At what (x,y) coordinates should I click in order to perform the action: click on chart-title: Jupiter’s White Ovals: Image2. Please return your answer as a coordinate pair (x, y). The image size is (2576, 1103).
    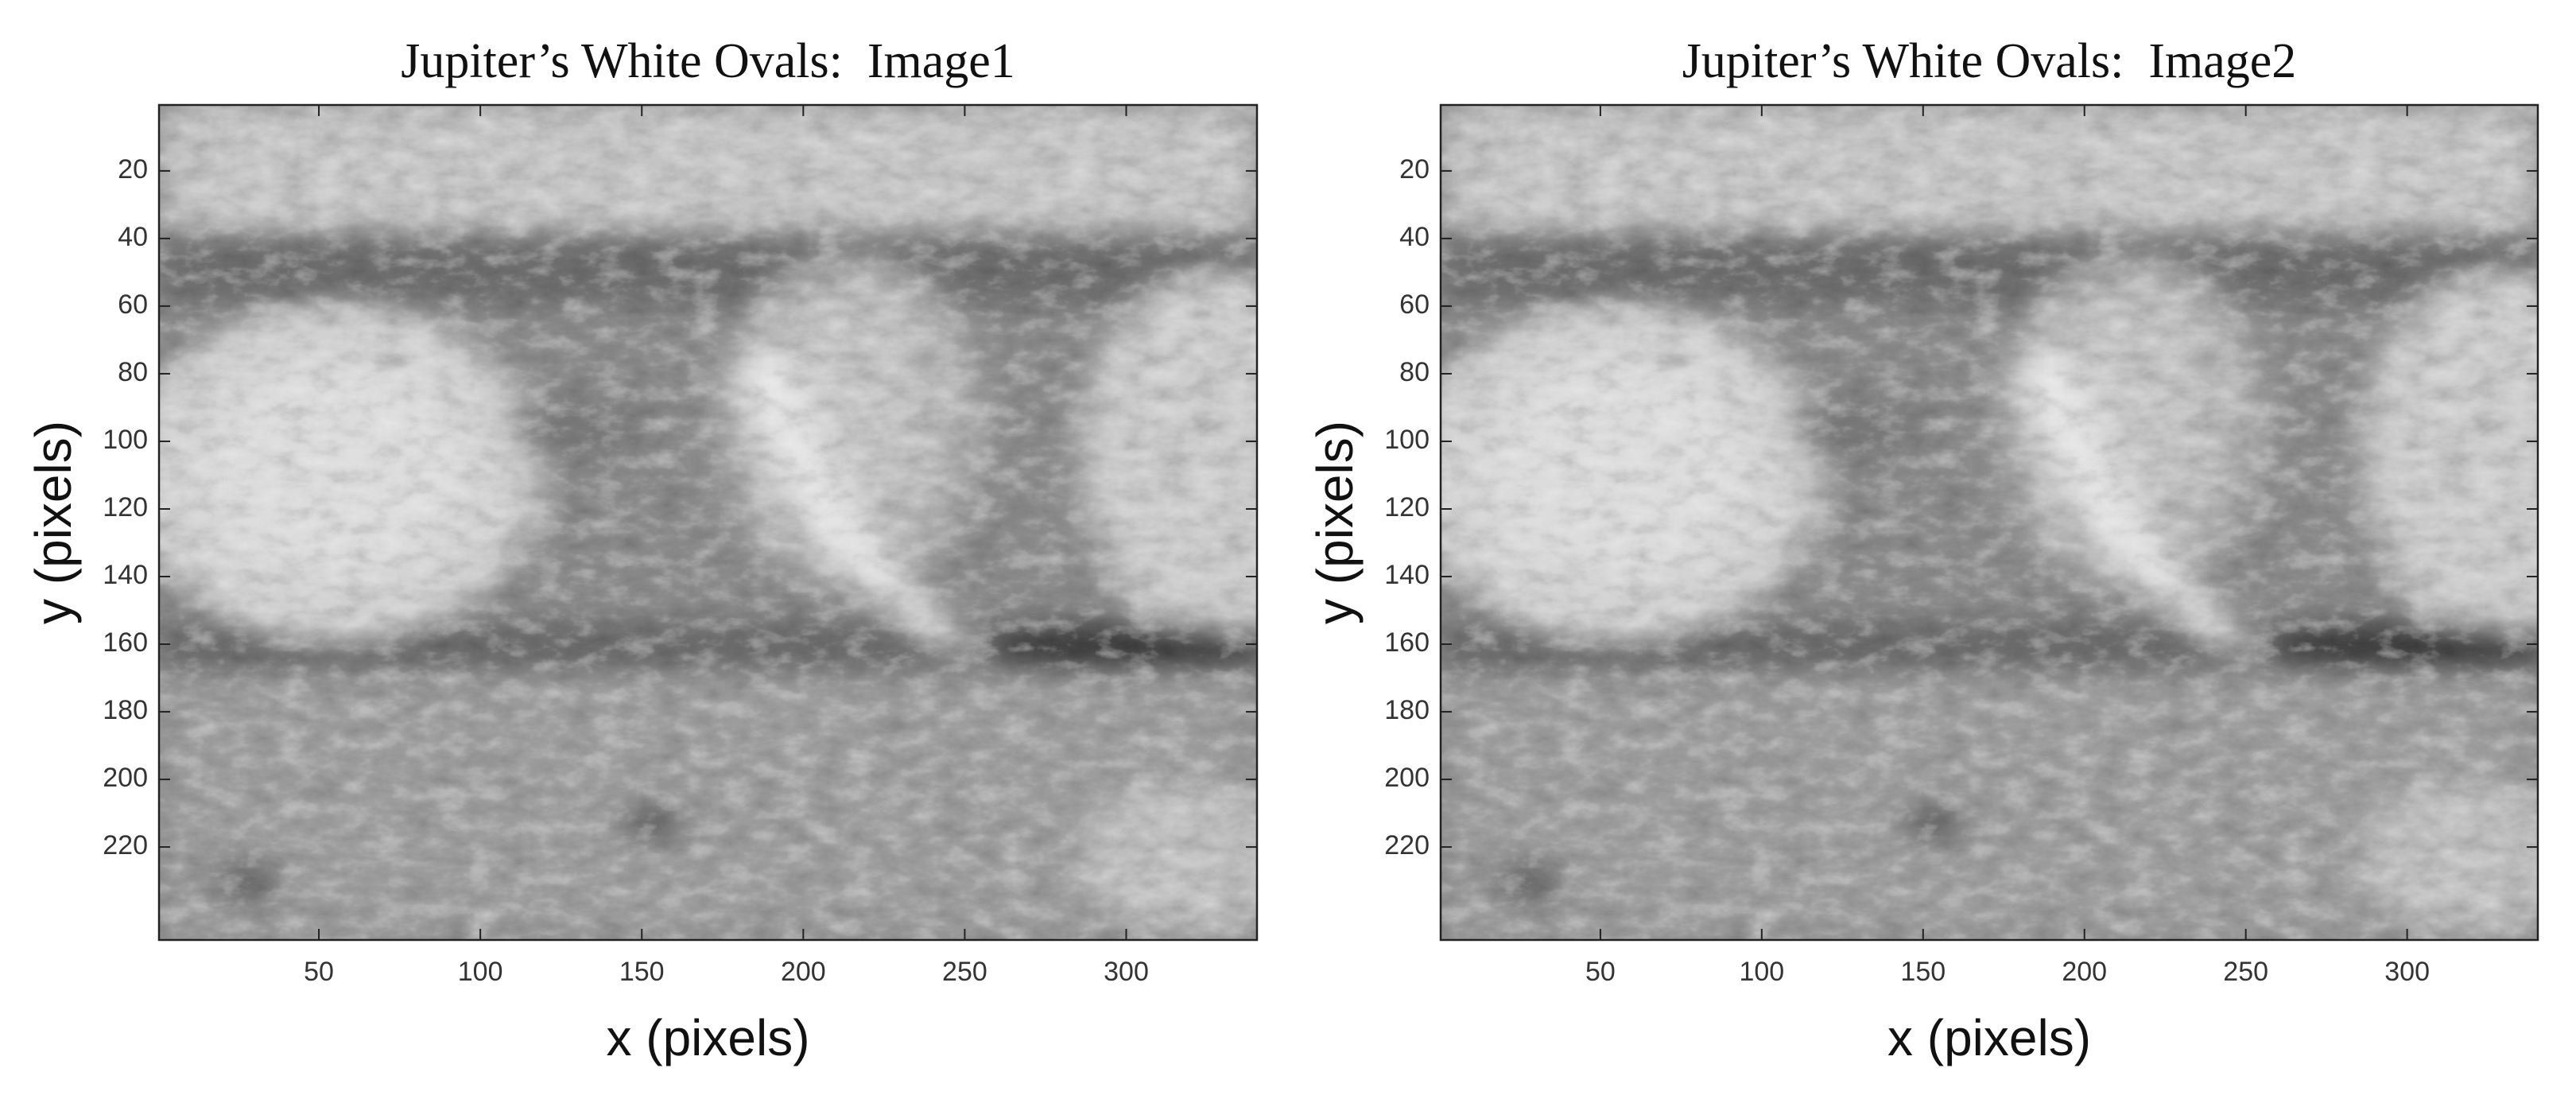
    Looking at the image, I should click on (1990, 61).